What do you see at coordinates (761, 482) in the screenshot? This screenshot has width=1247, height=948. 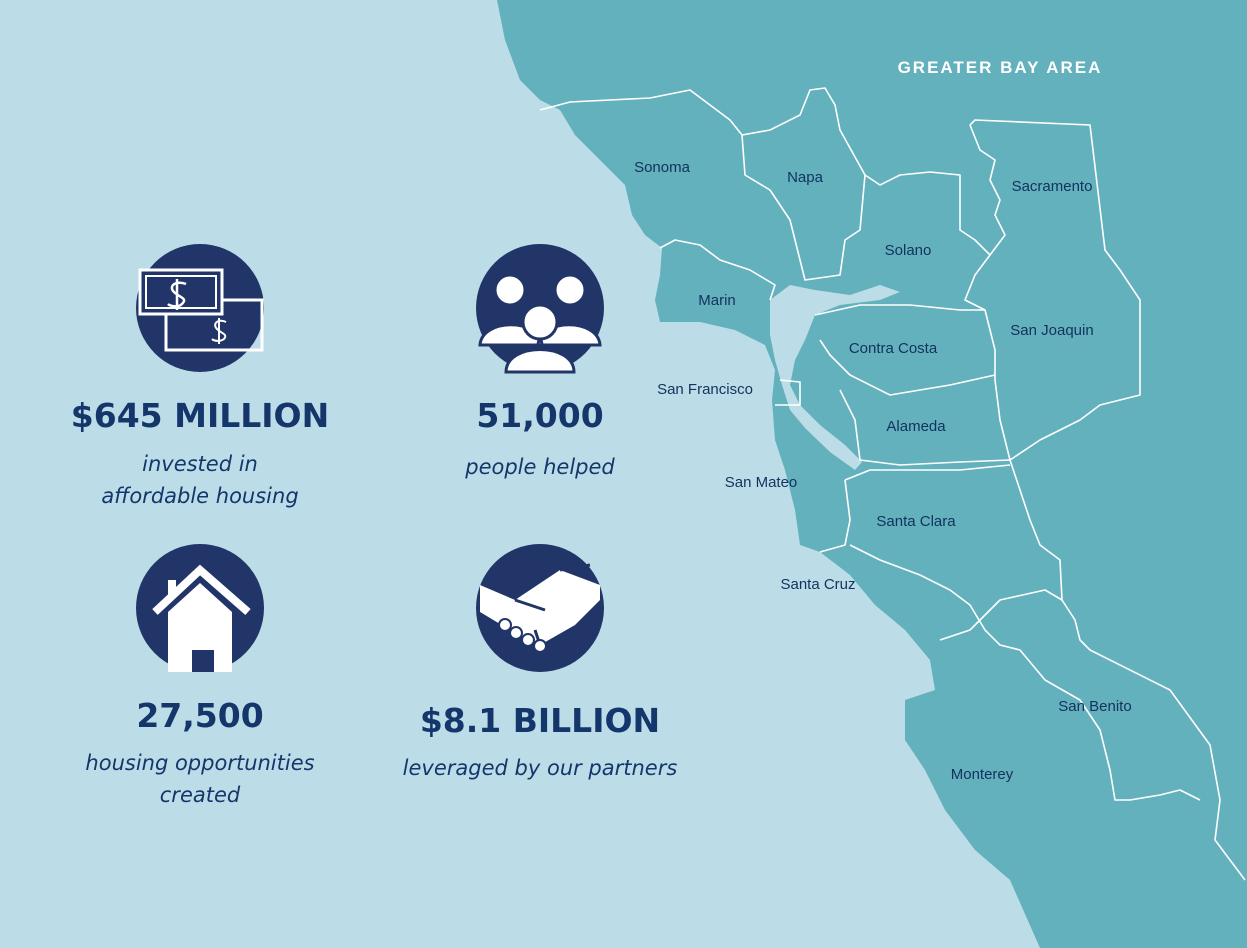 I see `county-label: San Mateo` at bounding box center [761, 482].